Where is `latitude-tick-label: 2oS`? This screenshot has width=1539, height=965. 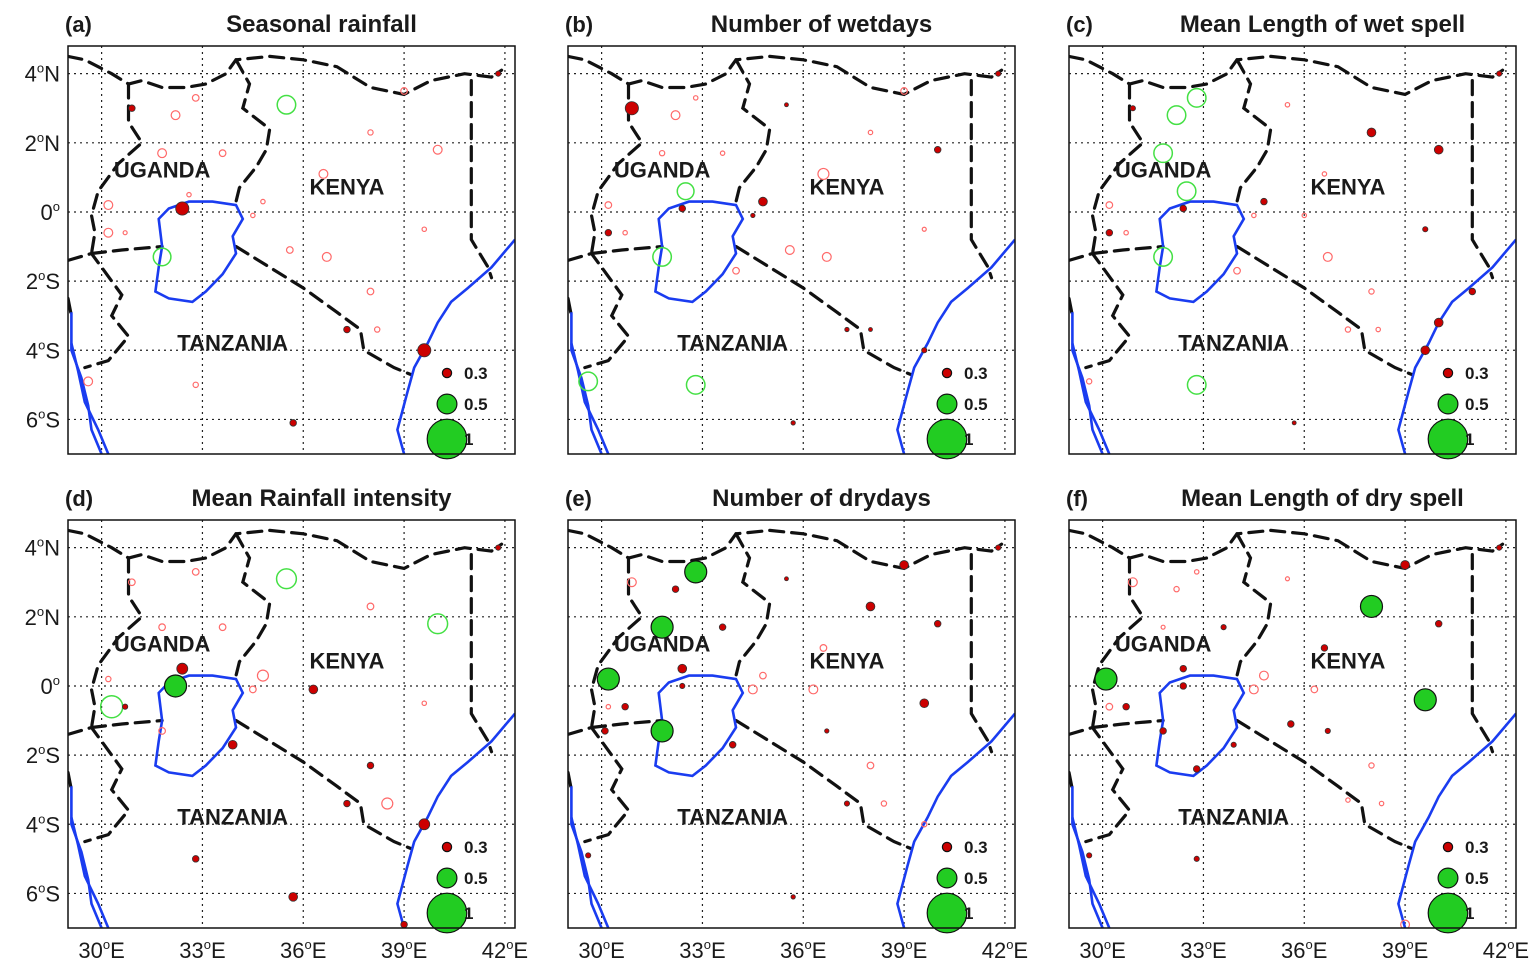
latitude-tick-label: 2oS is located at coordinates (43, 755).